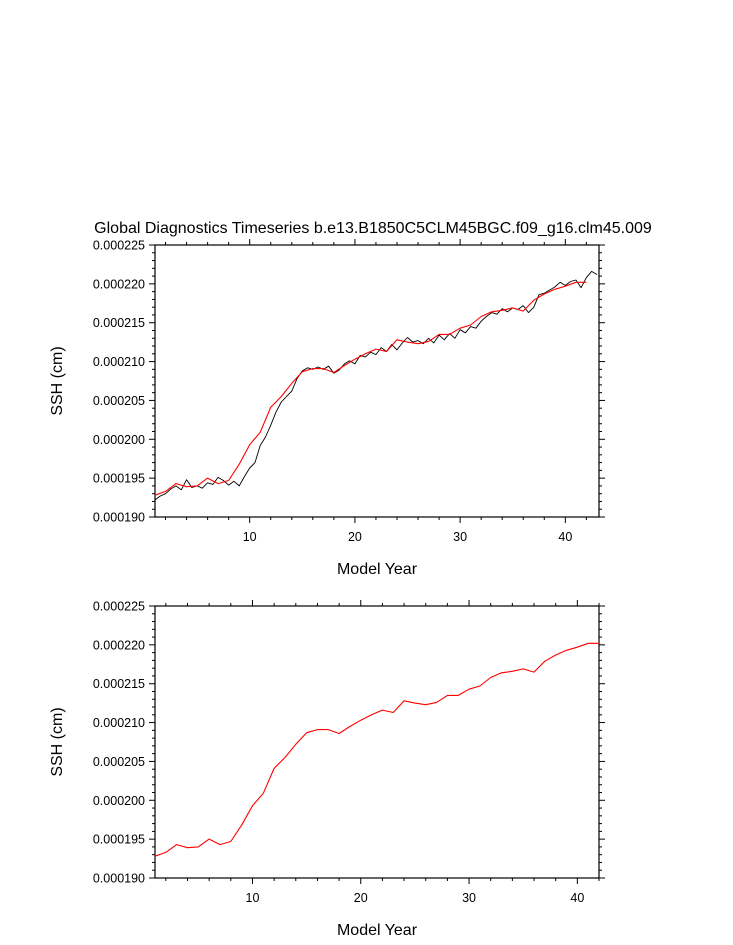  Describe the element at coordinates (119, 362) in the screenshot. I see `top-y-tick-label: 0.000210` at that location.